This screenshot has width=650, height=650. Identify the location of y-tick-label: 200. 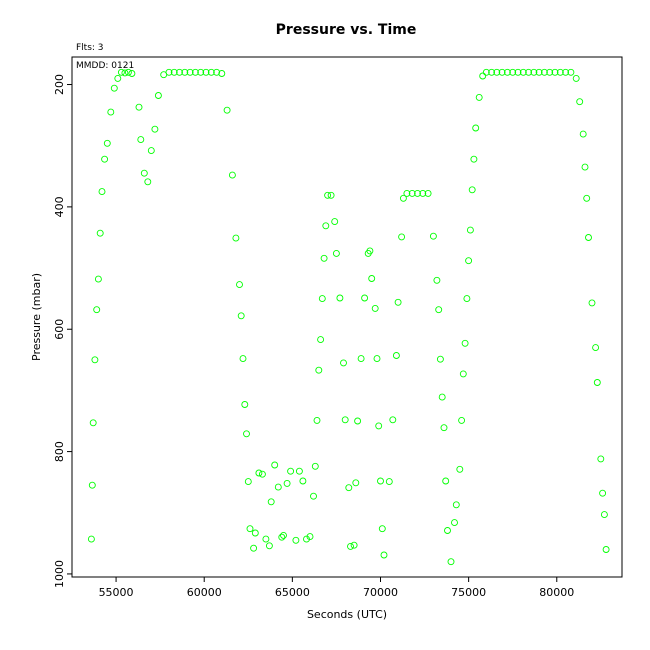
(59, 84).